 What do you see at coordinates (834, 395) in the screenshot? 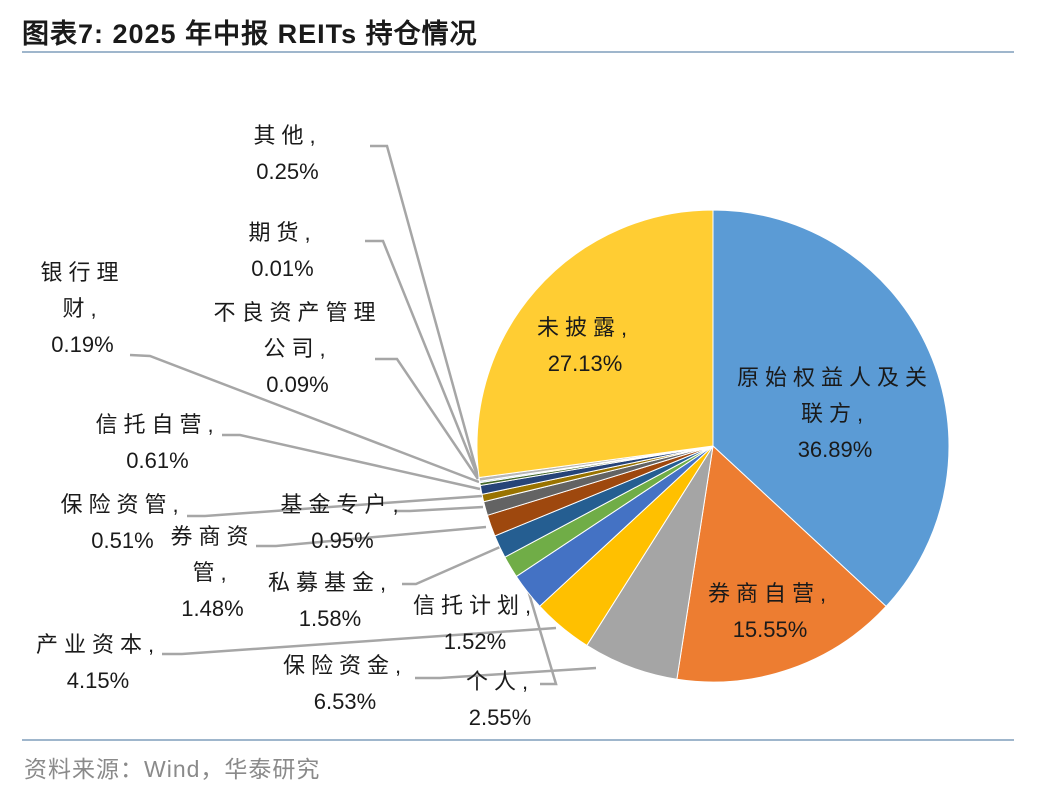
I see `slice-name: 原始权益人及关联方,` at bounding box center [834, 395].